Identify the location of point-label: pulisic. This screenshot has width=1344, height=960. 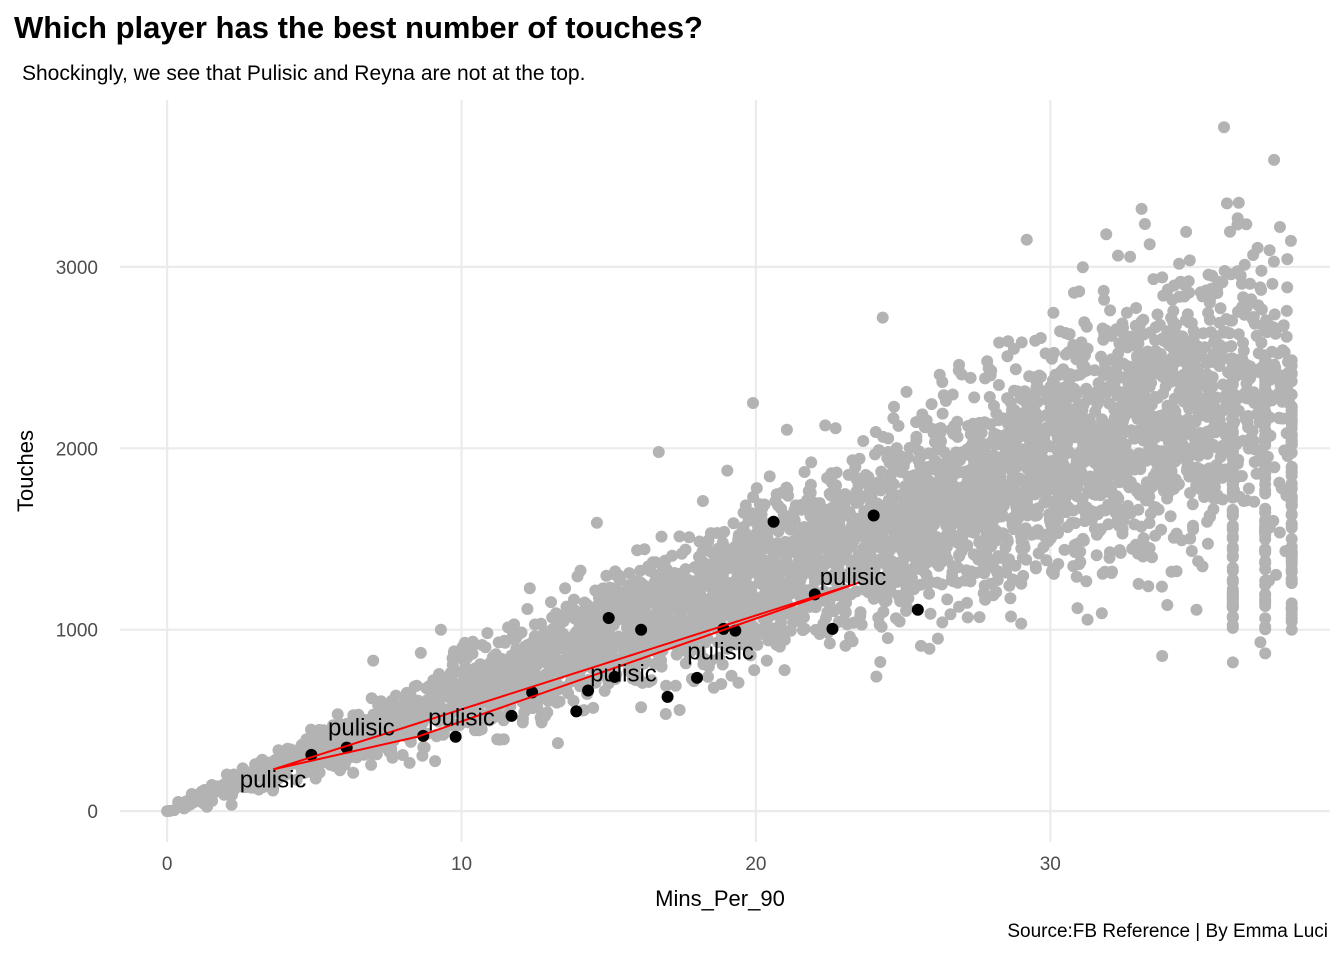
(720, 652).